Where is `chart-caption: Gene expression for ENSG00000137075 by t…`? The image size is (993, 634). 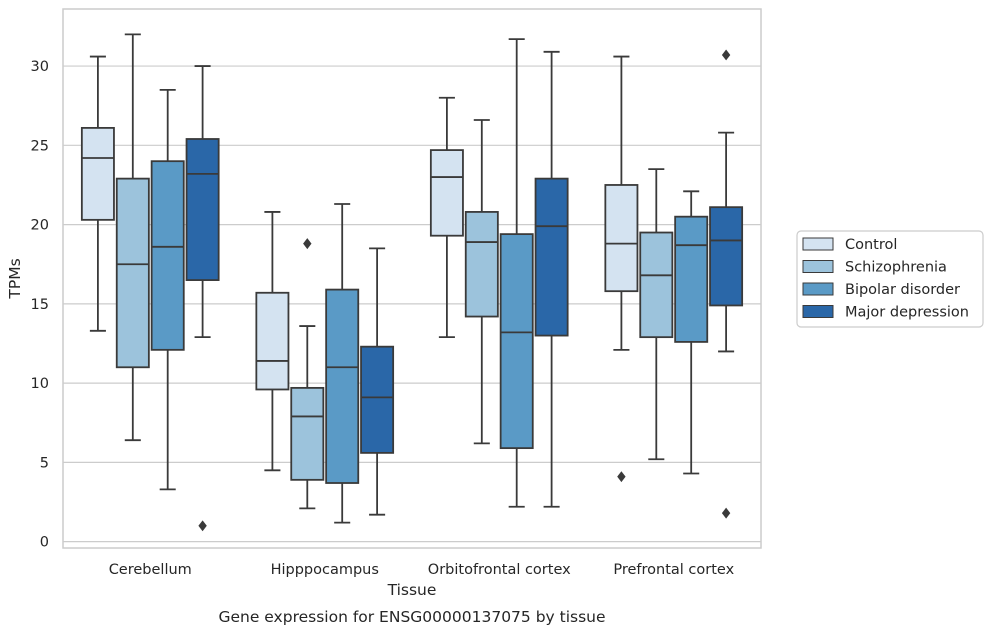 chart-caption: Gene expression for ENSG00000137075 by t… is located at coordinates (411, 617).